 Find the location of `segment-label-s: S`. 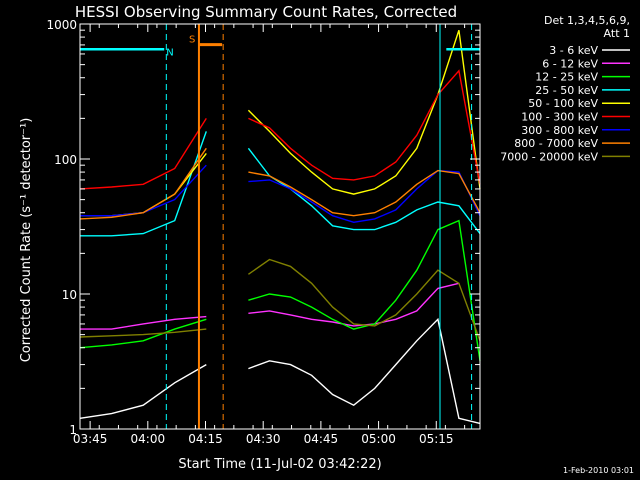

segment-label-s: S is located at coordinates (192, 40).